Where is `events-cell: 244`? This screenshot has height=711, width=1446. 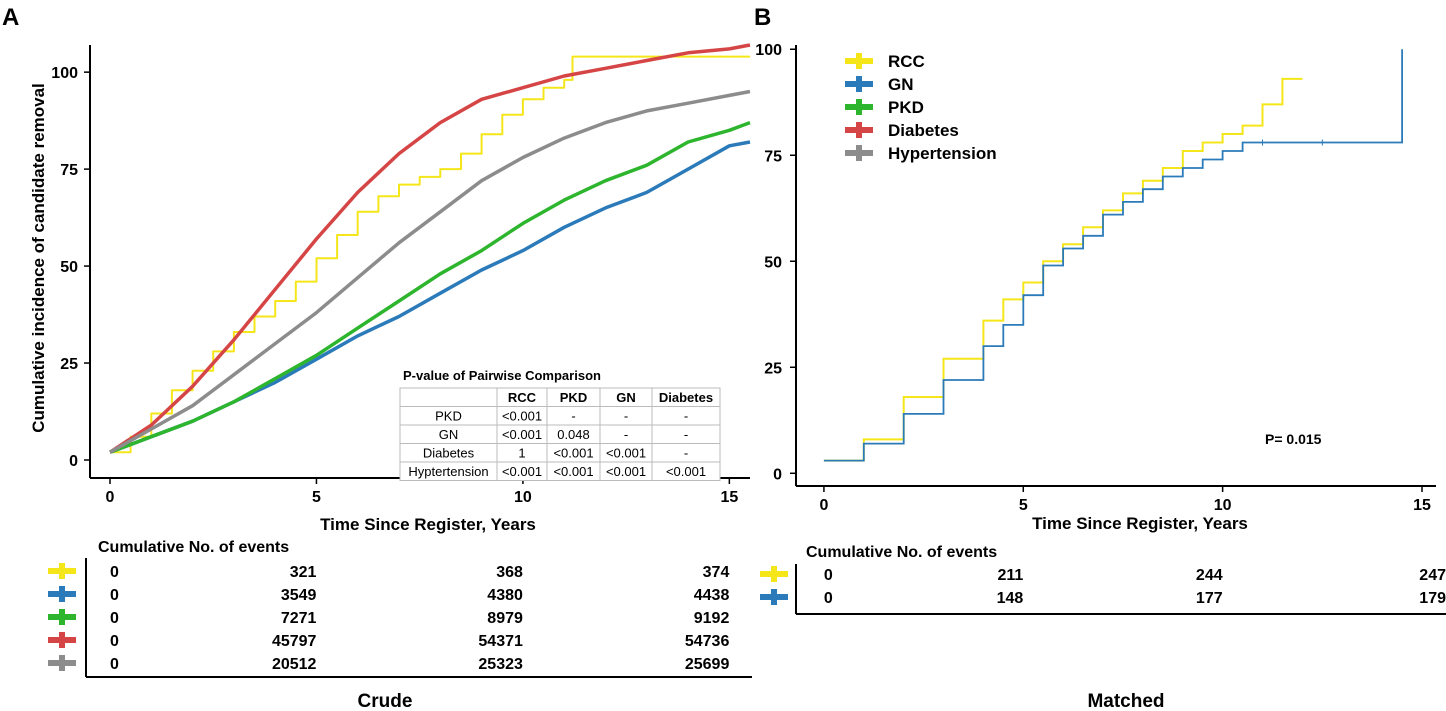 events-cell: 244 is located at coordinates (1209, 575).